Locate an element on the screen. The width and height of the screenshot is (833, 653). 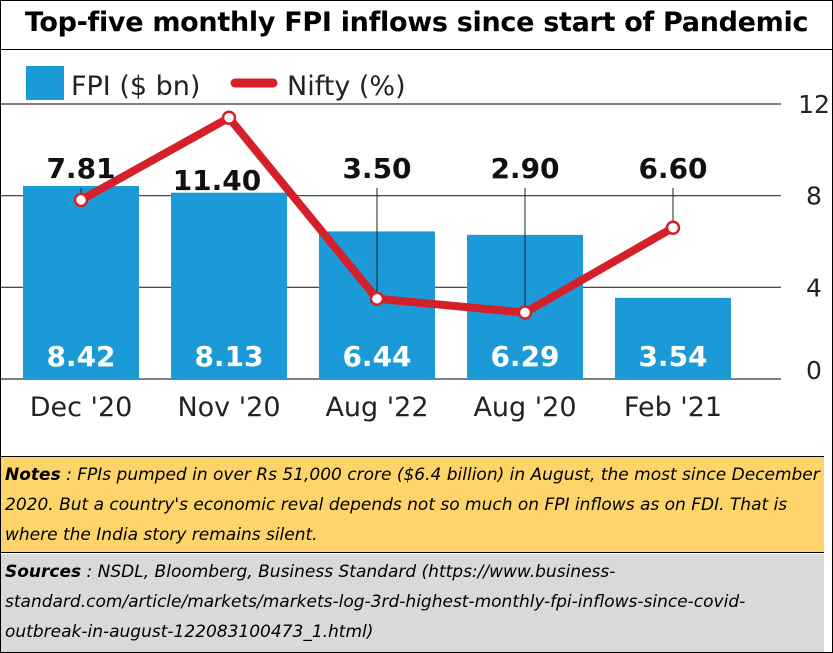
line-labels: 7.81 11.40 3.50 2.90 6.60 is located at coordinates (376, 174).